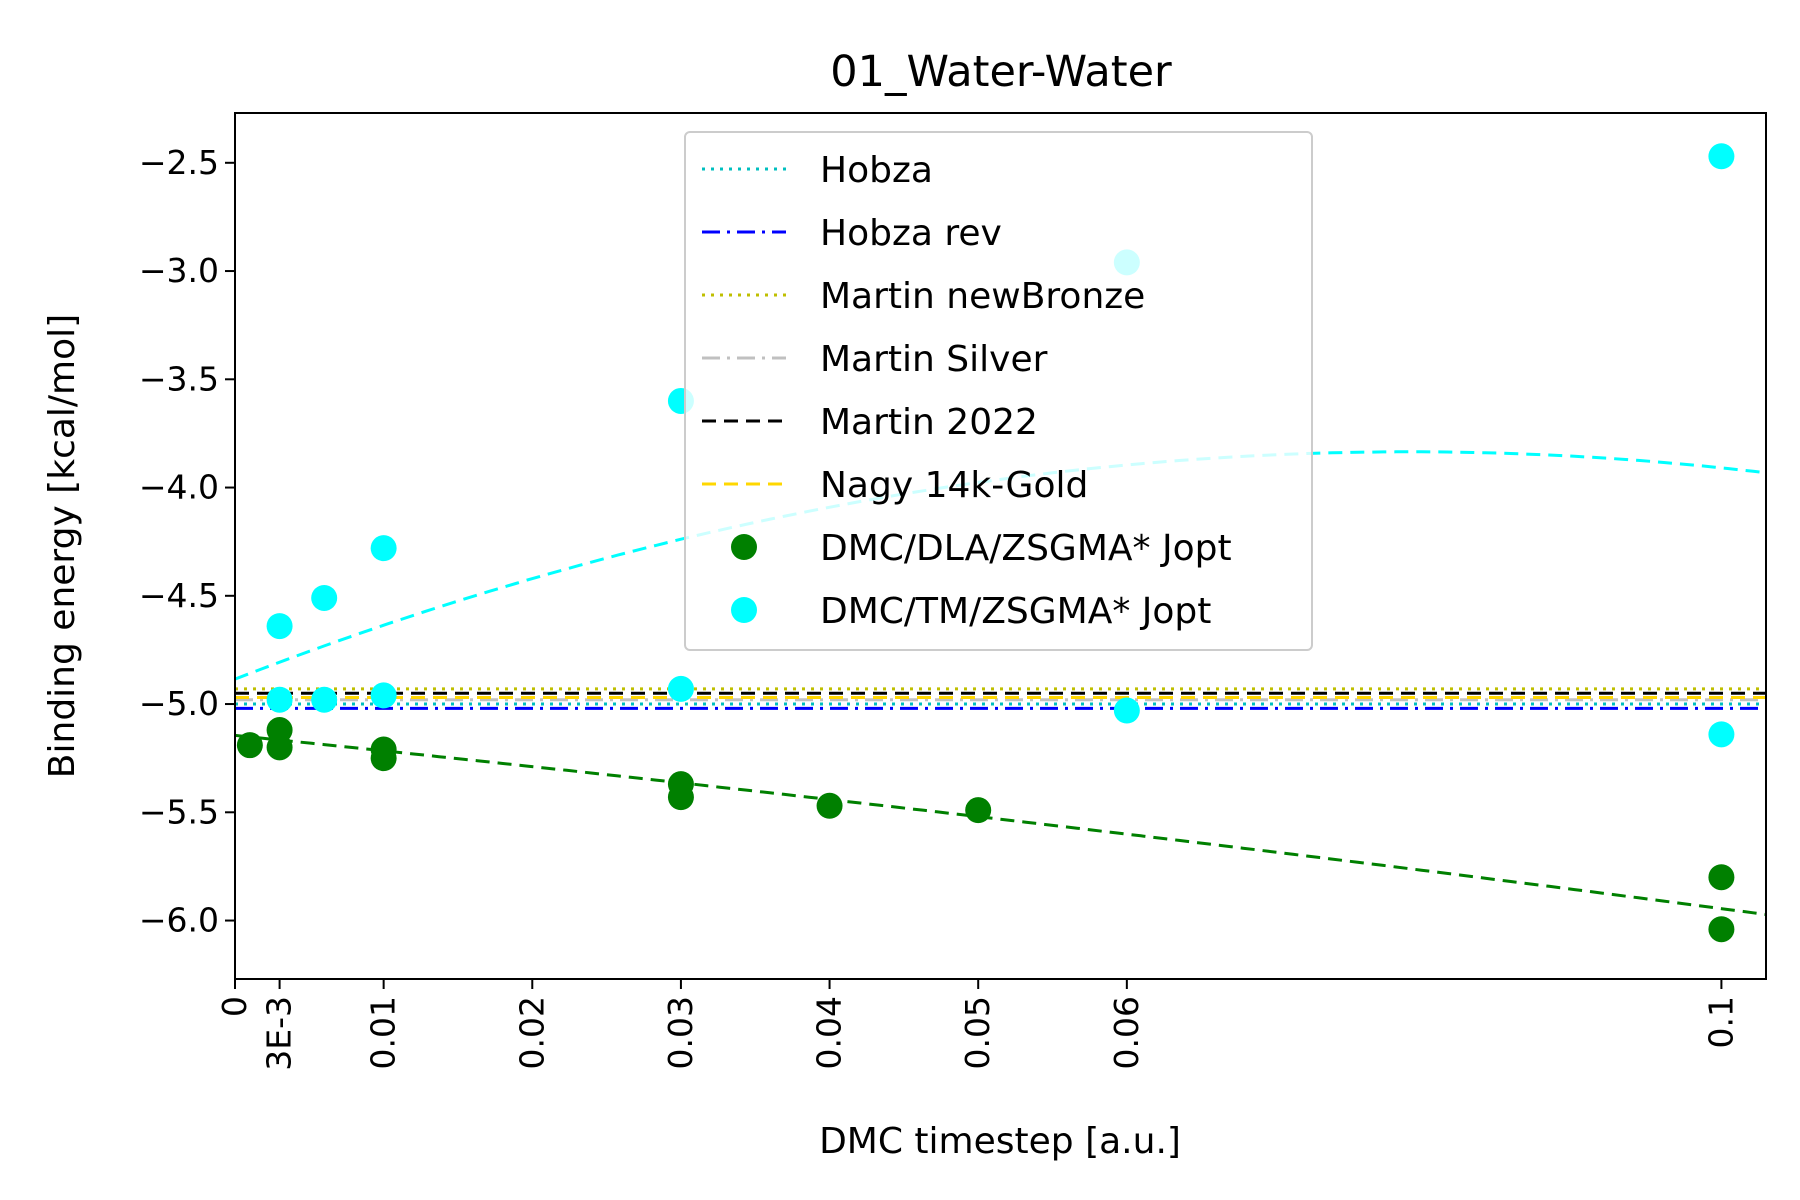 This screenshot has height=1200, width=1800. What do you see at coordinates (531, 1032) in the screenshot?
I see `x-tick-label: 0.02` at bounding box center [531, 1032].